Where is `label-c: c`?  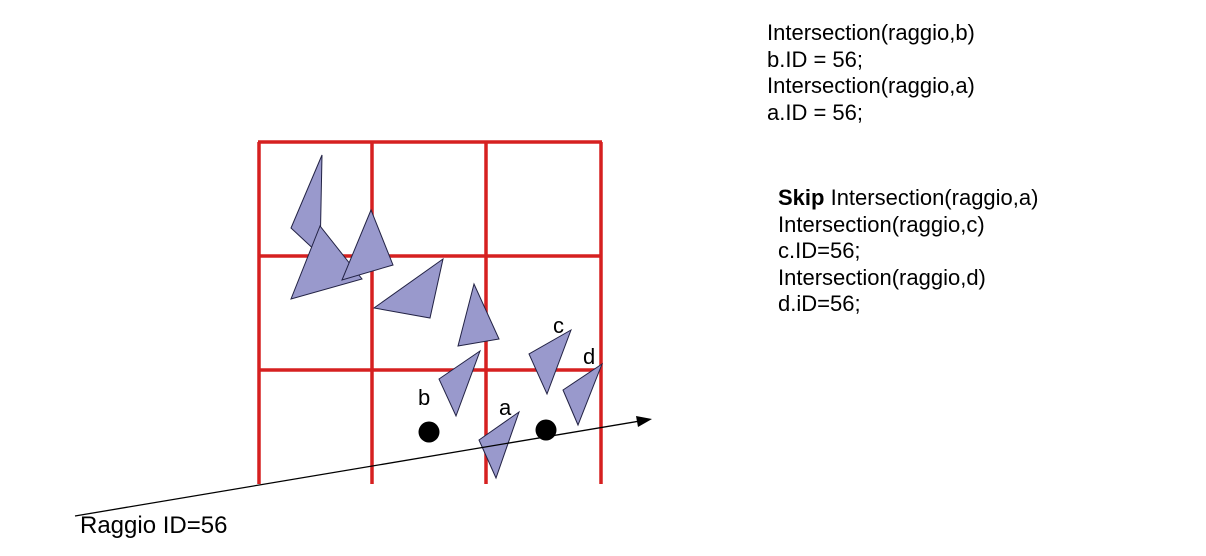
label-c: c is located at coordinates (558, 325).